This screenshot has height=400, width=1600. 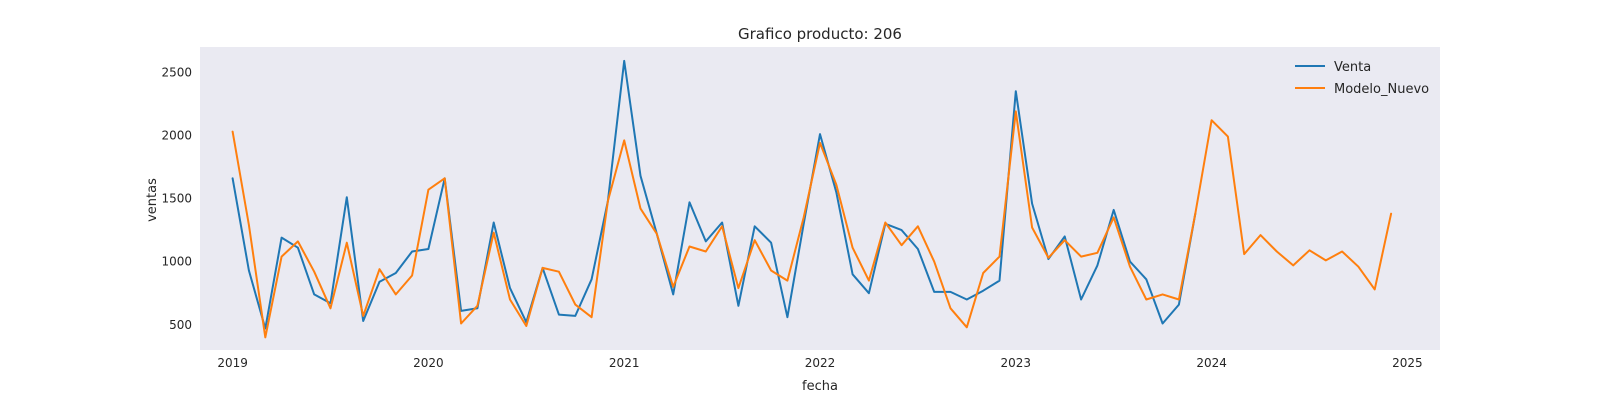 What do you see at coordinates (1362, 78) in the screenshot?
I see `legend: Venta Modelo_Nuevo` at bounding box center [1362, 78].